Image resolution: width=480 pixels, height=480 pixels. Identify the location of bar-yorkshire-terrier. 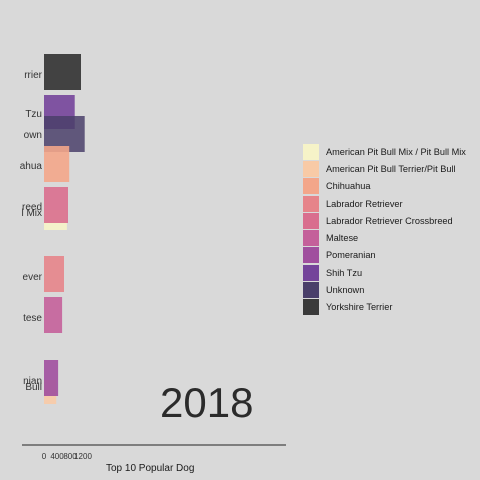
(62, 72).